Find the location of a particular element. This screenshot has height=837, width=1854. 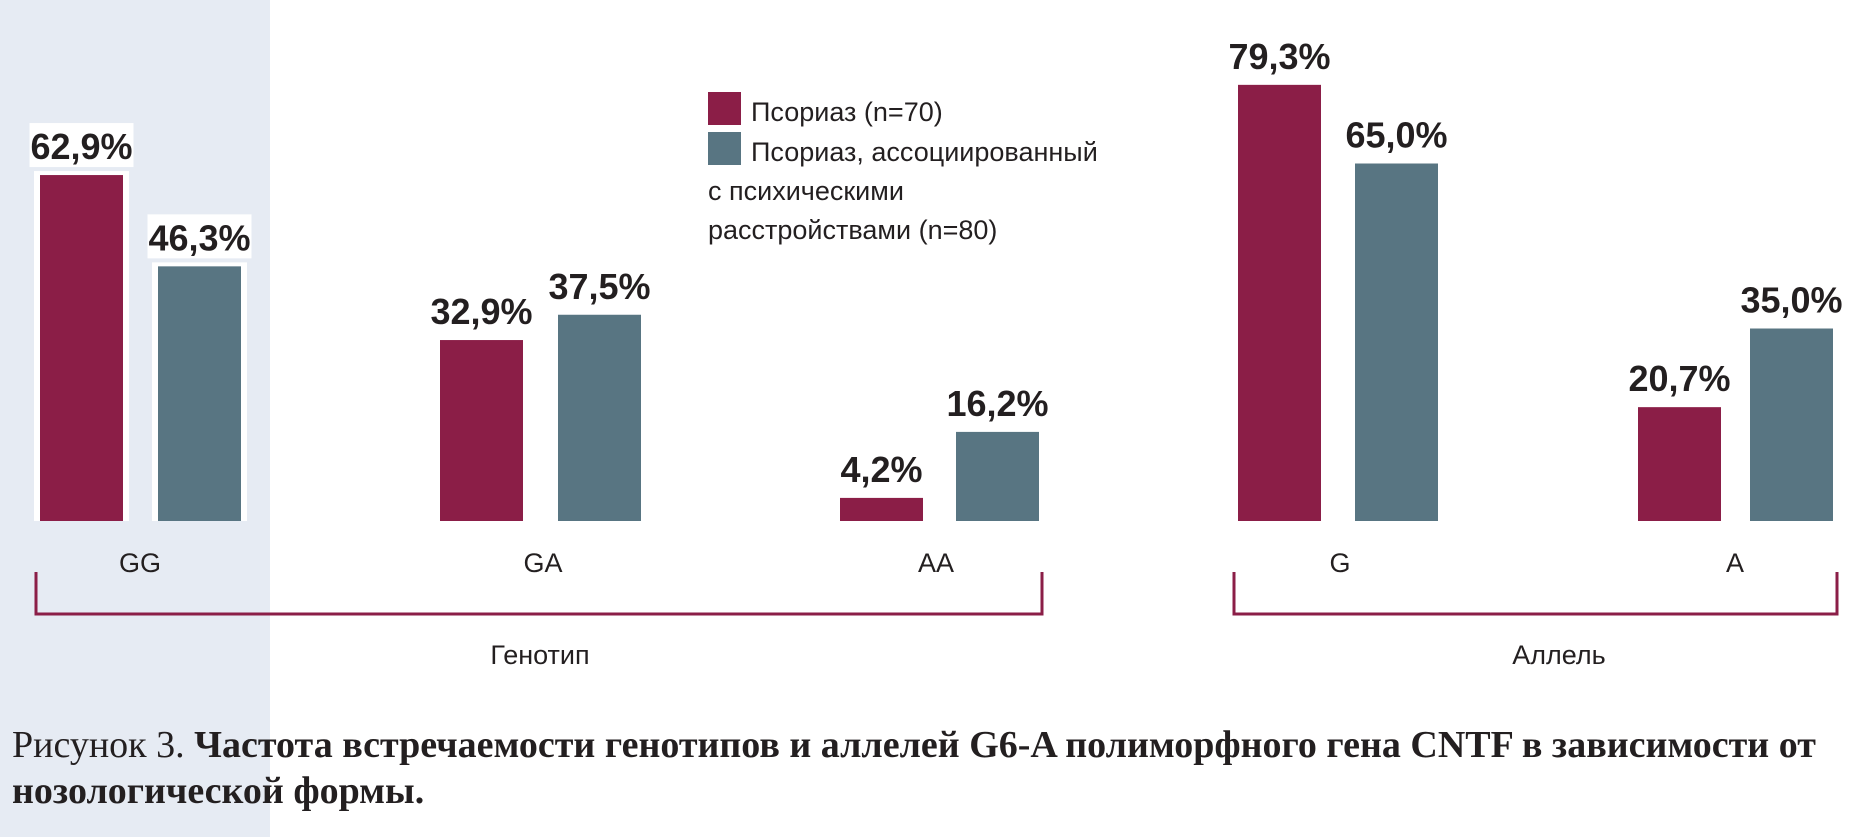

bar-s2-g is located at coordinates (1396, 342).